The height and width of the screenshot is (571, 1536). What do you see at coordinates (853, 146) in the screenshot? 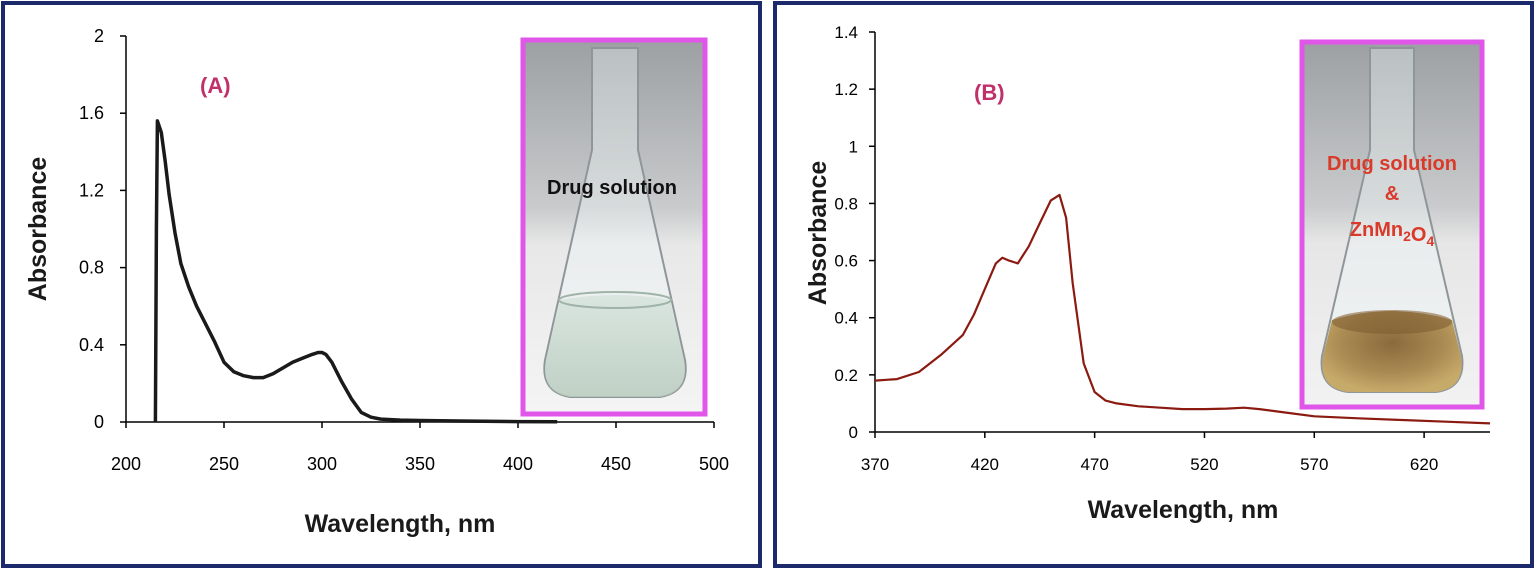
I see `panel-b-y-tick-label: 1` at bounding box center [853, 146].